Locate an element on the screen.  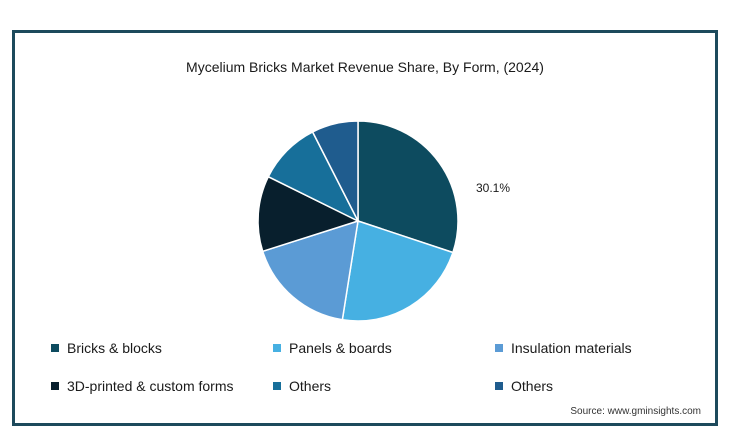
legend-swatch-insulation-materials is located at coordinates (499, 348).